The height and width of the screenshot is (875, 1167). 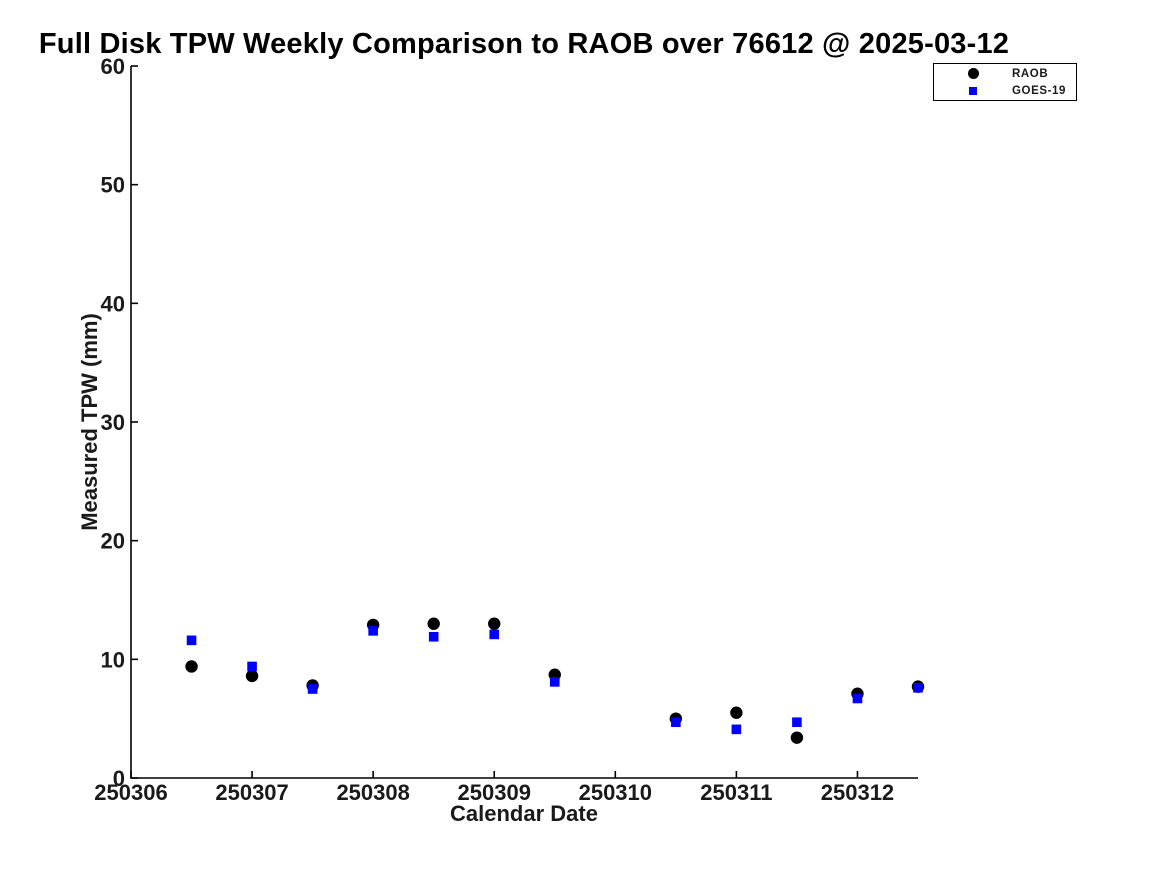 What do you see at coordinates (615, 792) in the screenshot?
I see `x-tick-label: 250310` at bounding box center [615, 792].